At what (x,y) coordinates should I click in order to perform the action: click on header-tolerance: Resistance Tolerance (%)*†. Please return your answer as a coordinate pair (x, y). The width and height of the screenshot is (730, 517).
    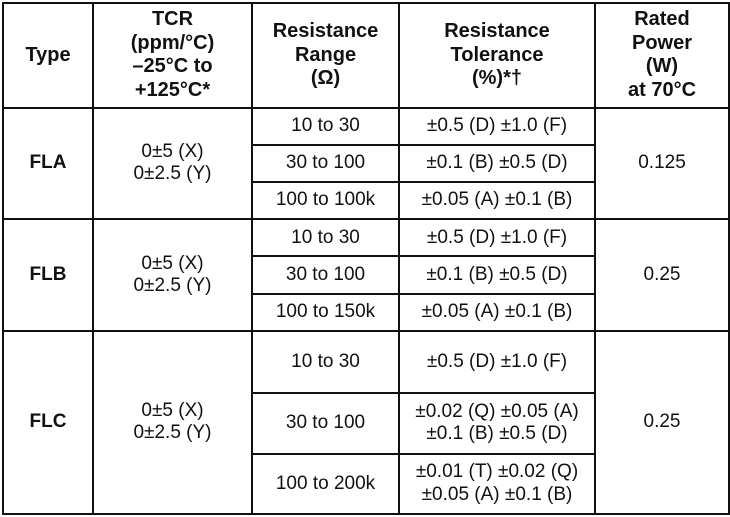
    Looking at the image, I should click on (497, 55).